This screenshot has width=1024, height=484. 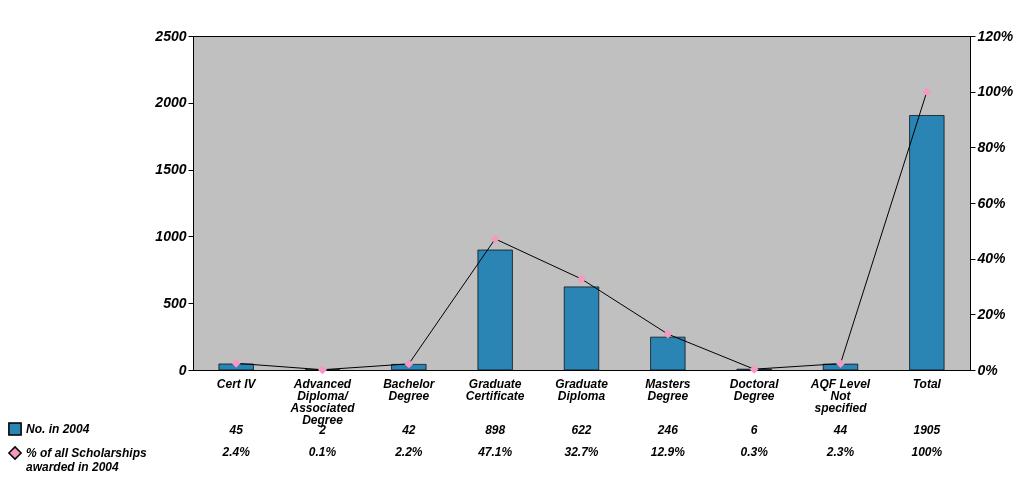 What do you see at coordinates (754, 452) in the screenshot?
I see `data-label: 0.3%` at bounding box center [754, 452].